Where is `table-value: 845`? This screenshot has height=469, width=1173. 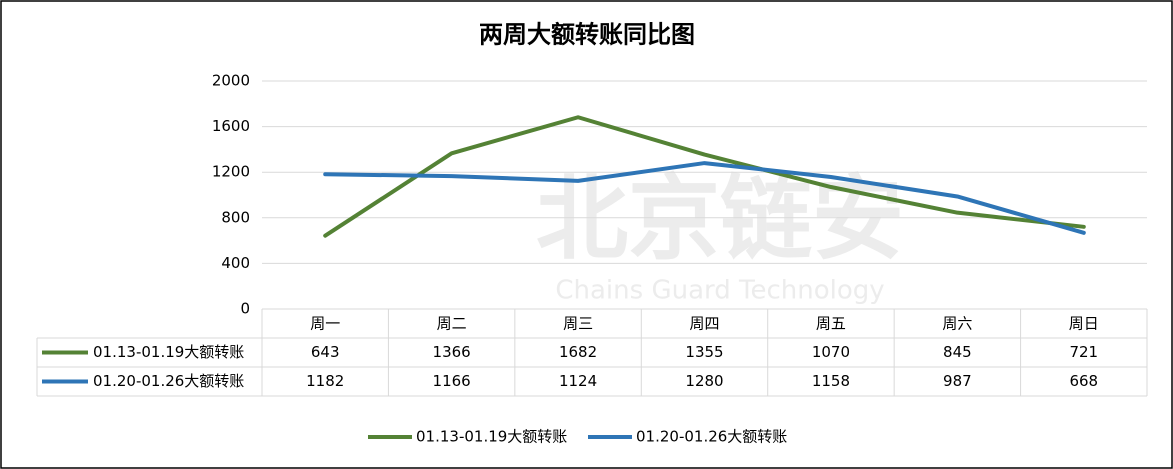
table-value: 845 is located at coordinates (957, 352).